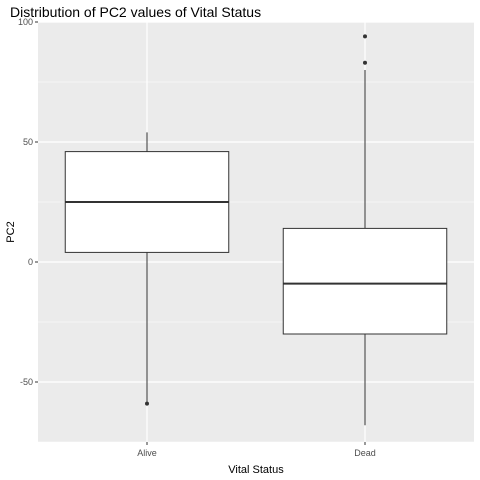 The width and height of the screenshot is (480, 480). I want to click on x-tick-label: Dead, so click(365, 453).